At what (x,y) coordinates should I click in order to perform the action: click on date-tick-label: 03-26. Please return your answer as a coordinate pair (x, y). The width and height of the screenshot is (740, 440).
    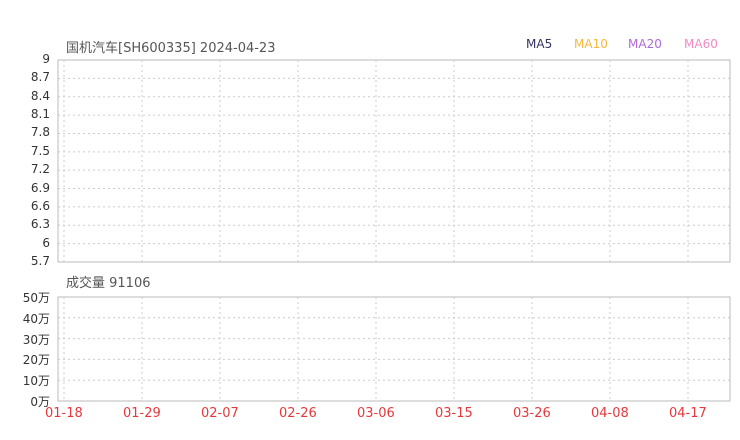
    Looking at the image, I should click on (532, 413).